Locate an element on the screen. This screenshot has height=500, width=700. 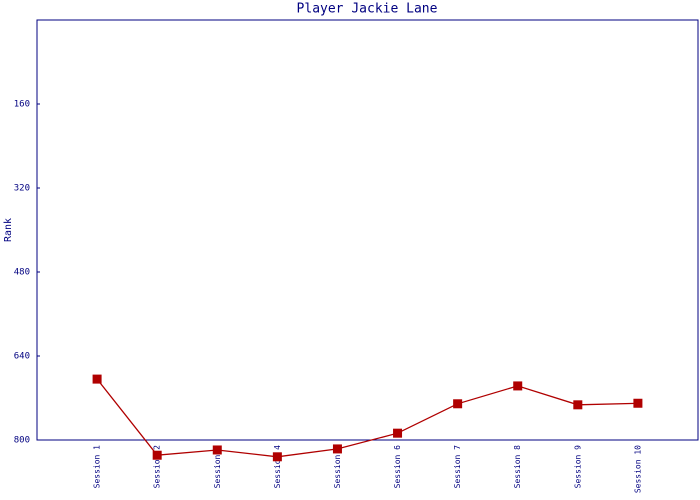
x-tick-label: Session 5 is located at coordinates (337, 467).